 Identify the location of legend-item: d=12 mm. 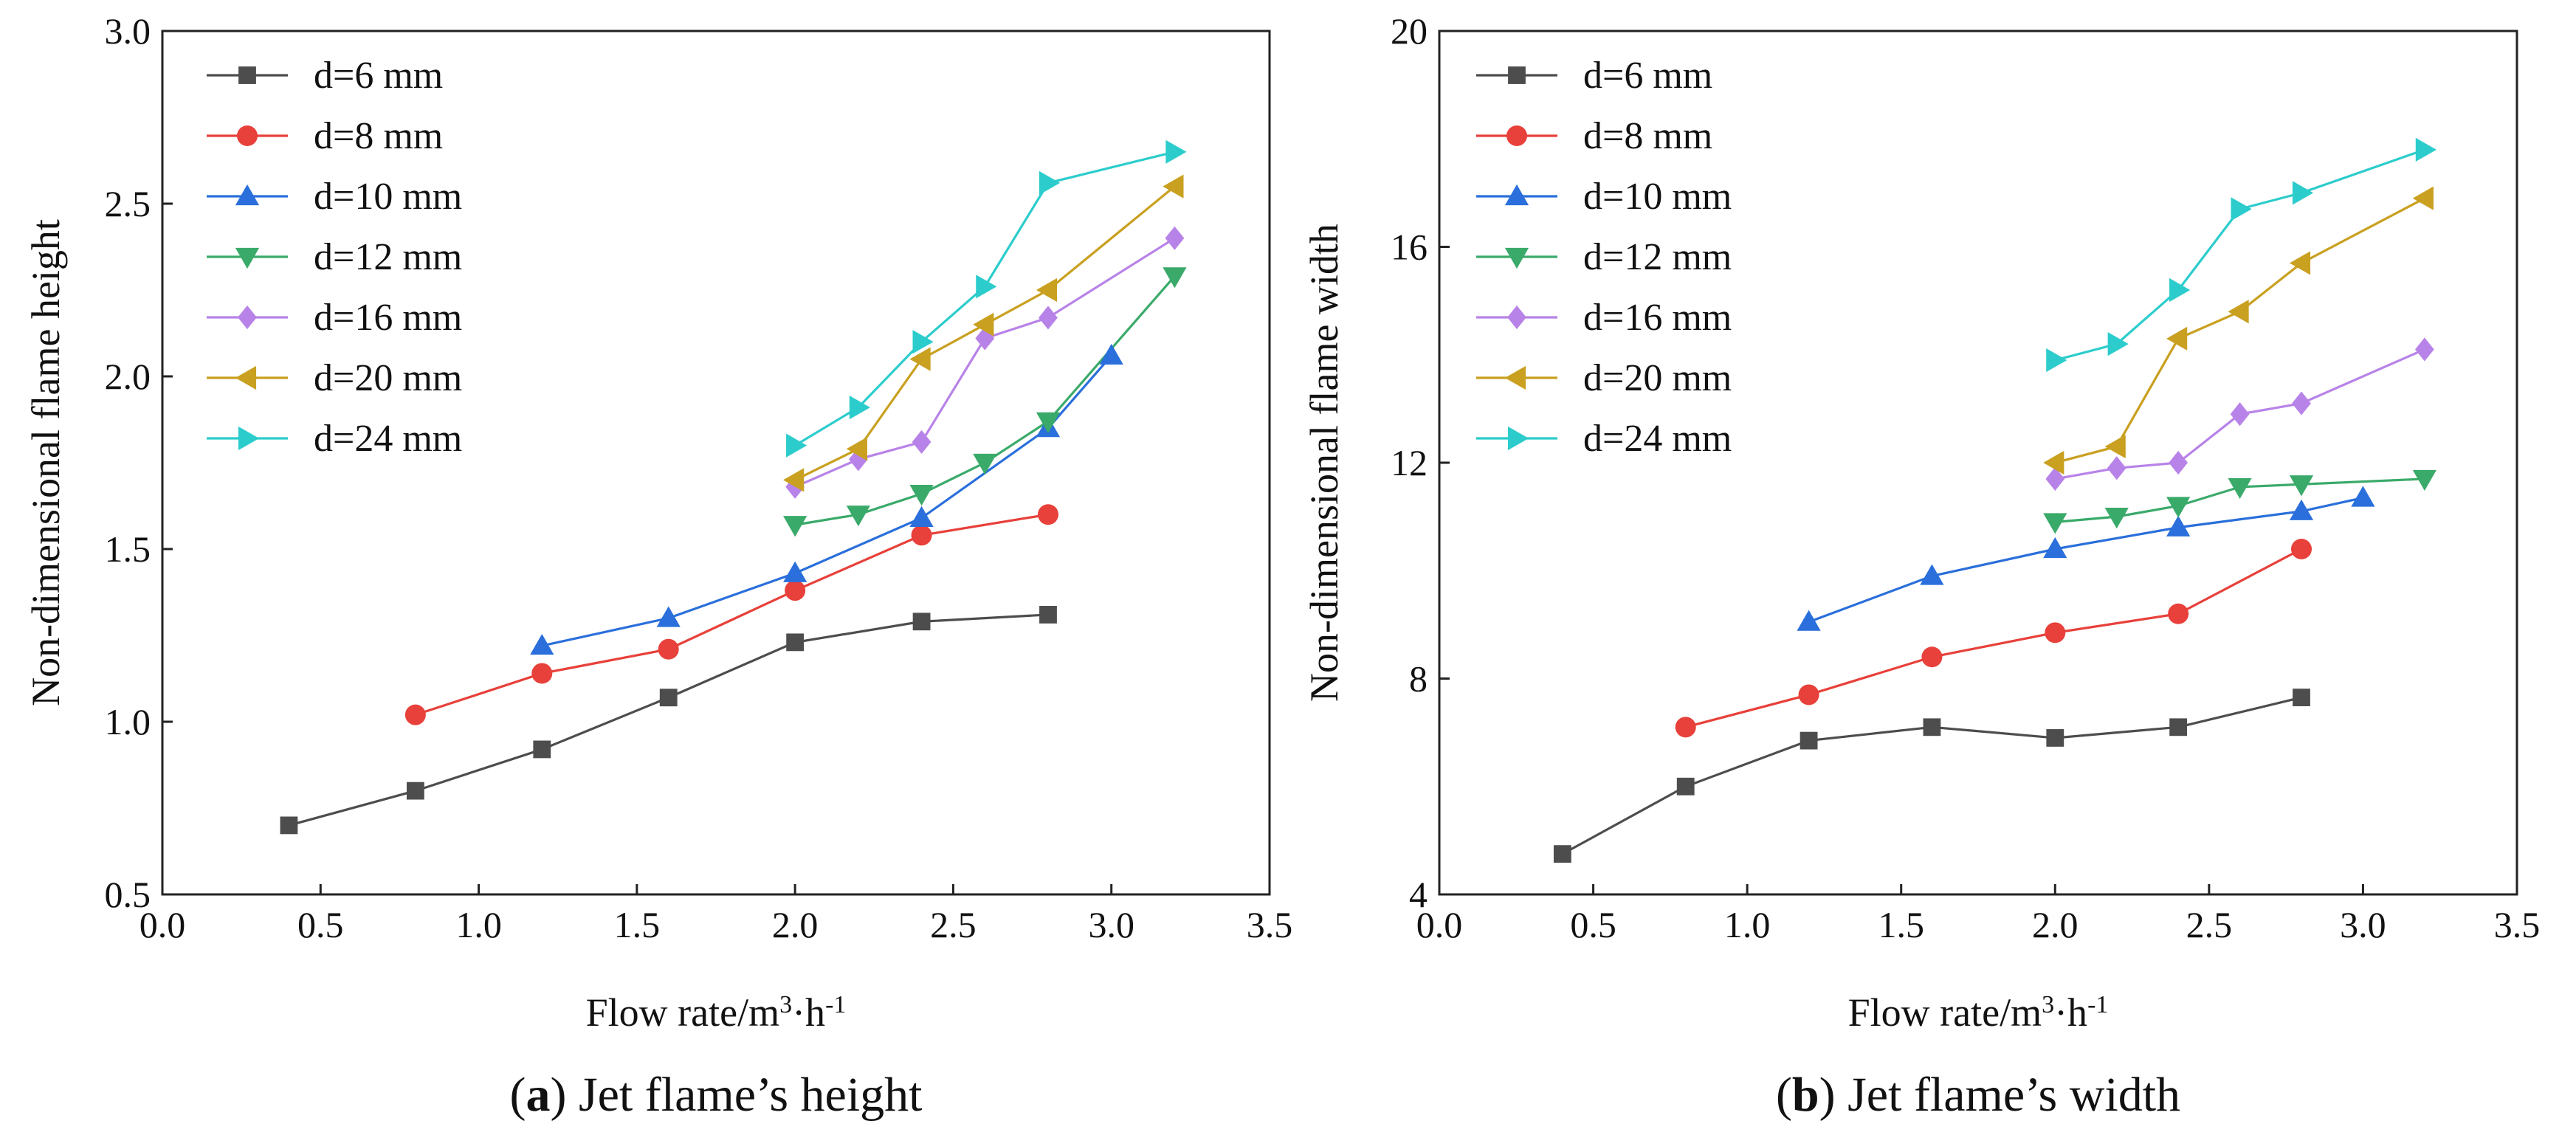
(1604, 257).